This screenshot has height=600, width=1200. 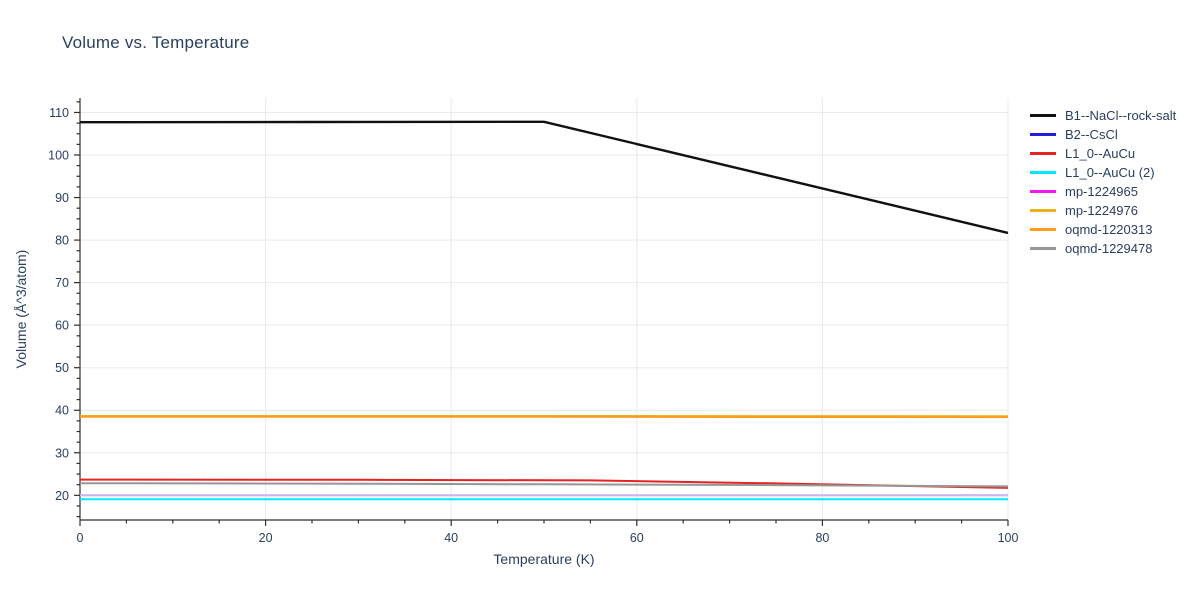 I want to click on x-axis-title: Temperature (K), so click(x=544, y=559).